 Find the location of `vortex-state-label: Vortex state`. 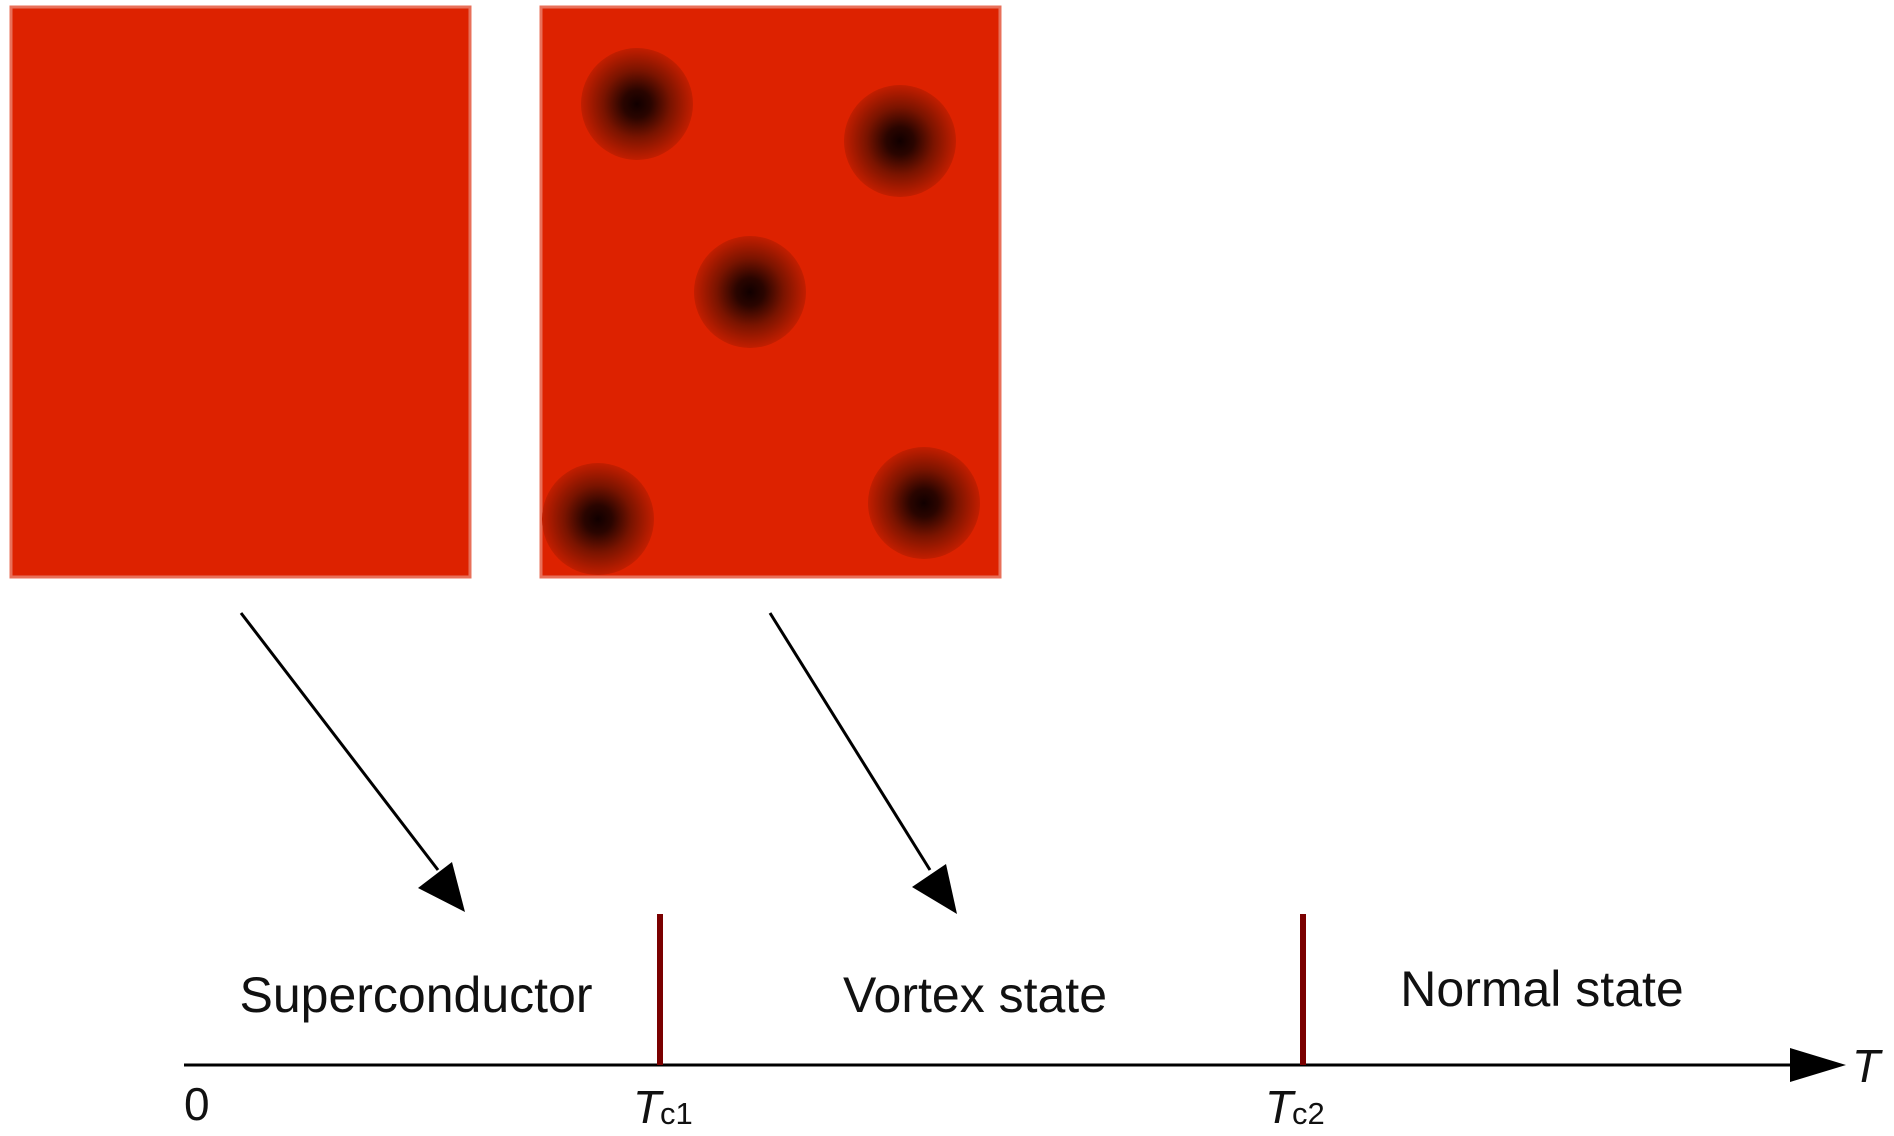

vortex-state-label: Vortex state is located at coordinates (975, 995).